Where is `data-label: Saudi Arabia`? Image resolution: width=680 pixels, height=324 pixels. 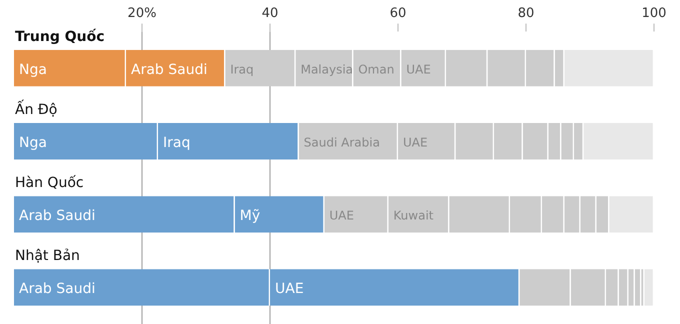
data-label: Saudi Arabia is located at coordinates (342, 142).